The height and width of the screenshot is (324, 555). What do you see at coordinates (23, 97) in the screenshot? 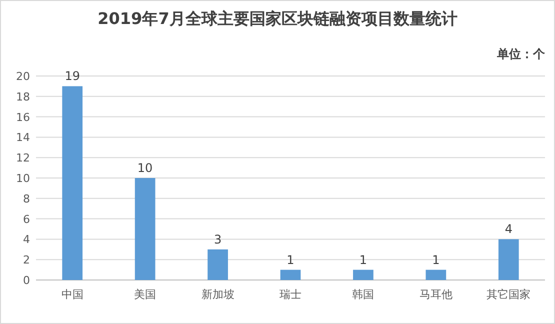
I see `y-tick-label: 18` at bounding box center [23, 97].